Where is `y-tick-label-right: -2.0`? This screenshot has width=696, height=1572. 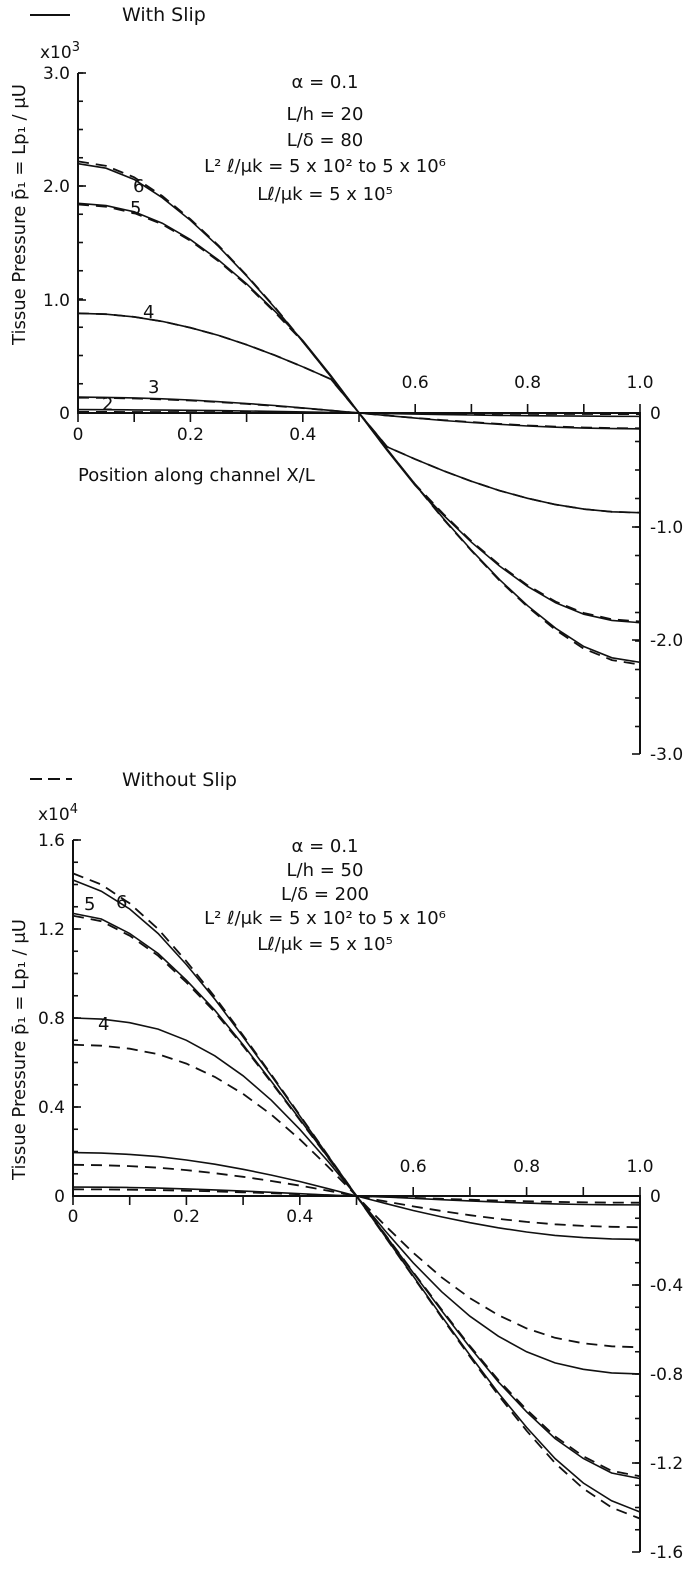 y-tick-label-right: -2.0 is located at coordinates (666, 641).